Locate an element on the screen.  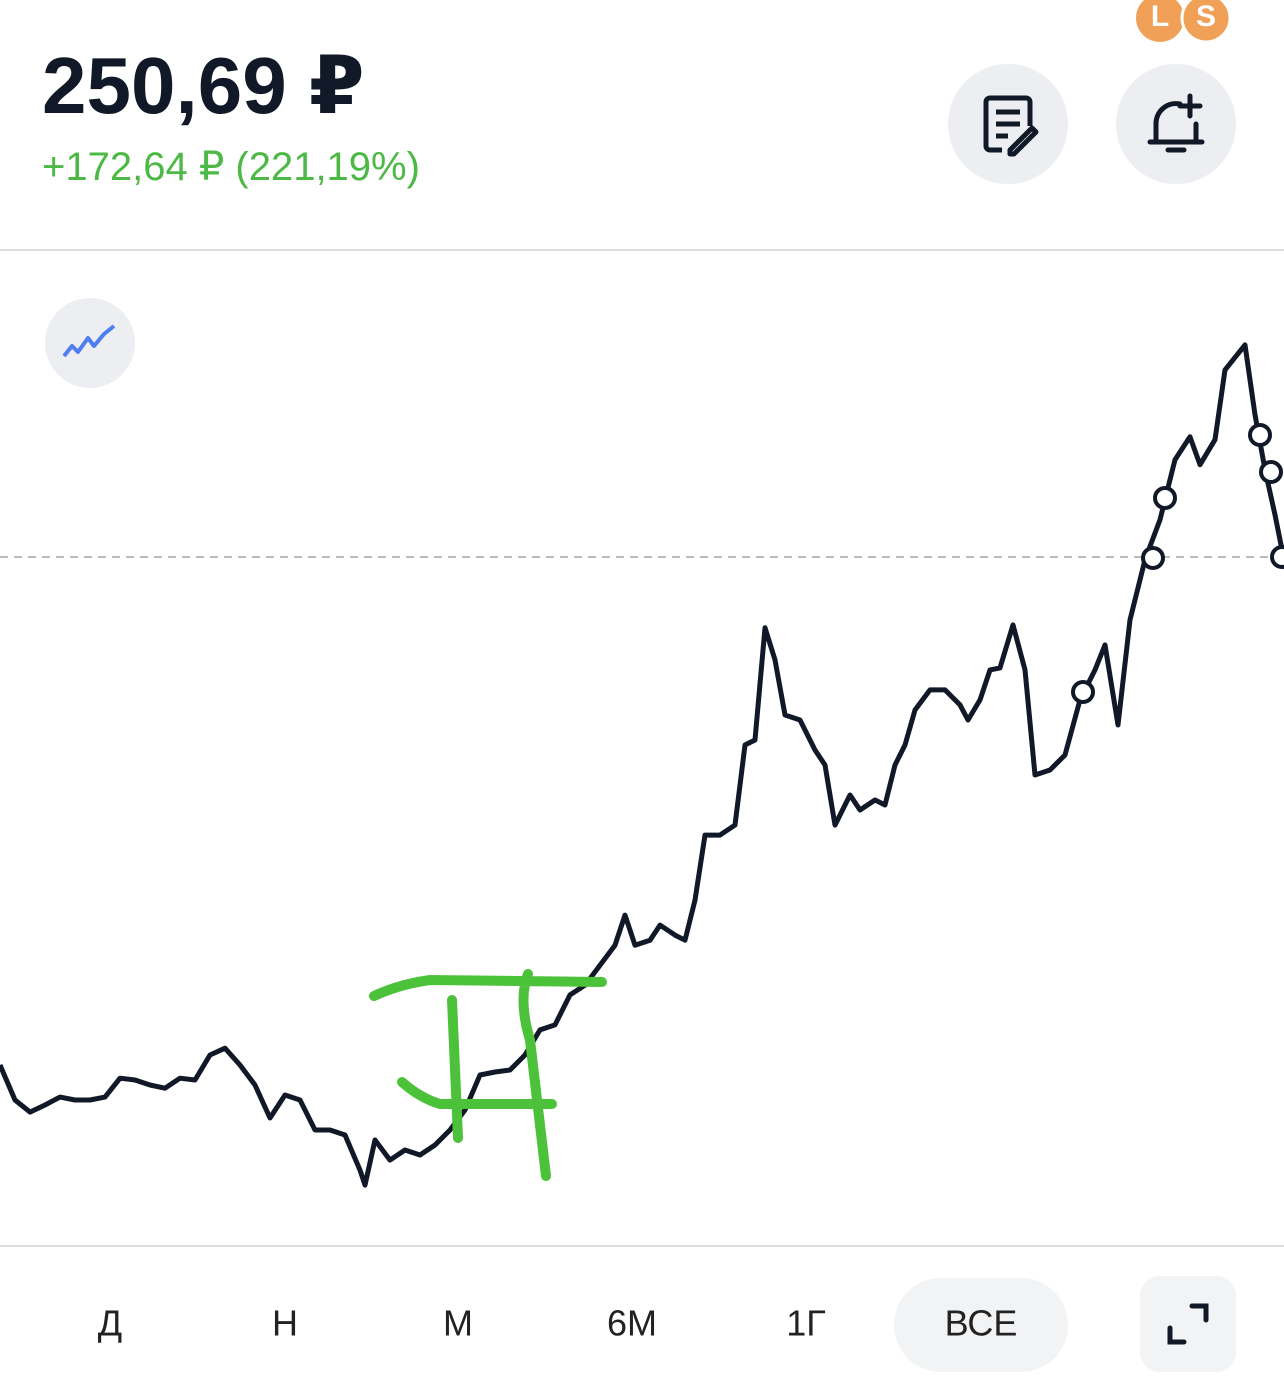
alert-button is located at coordinates (1176, 124).